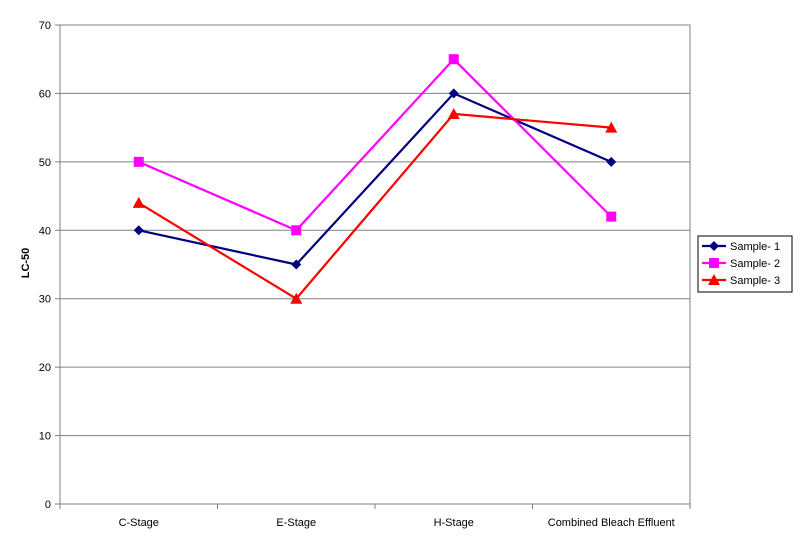 The image size is (800, 547). I want to click on legend-label: Sample- 2, so click(755, 264).